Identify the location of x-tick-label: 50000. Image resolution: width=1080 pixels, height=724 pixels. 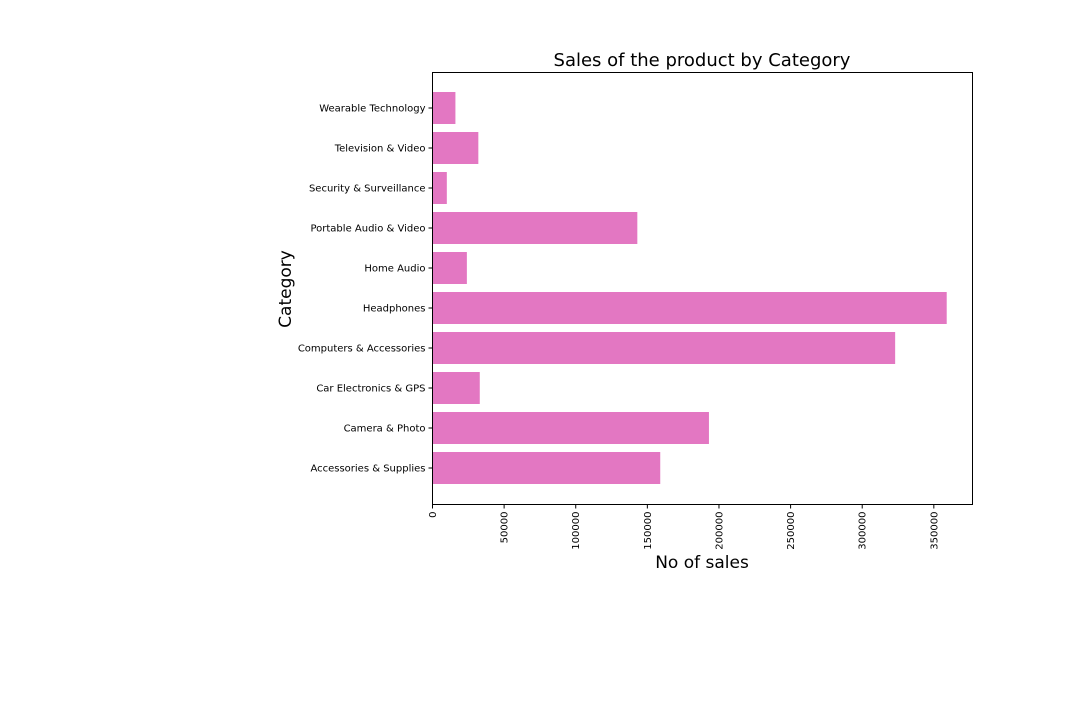
(505, 528).